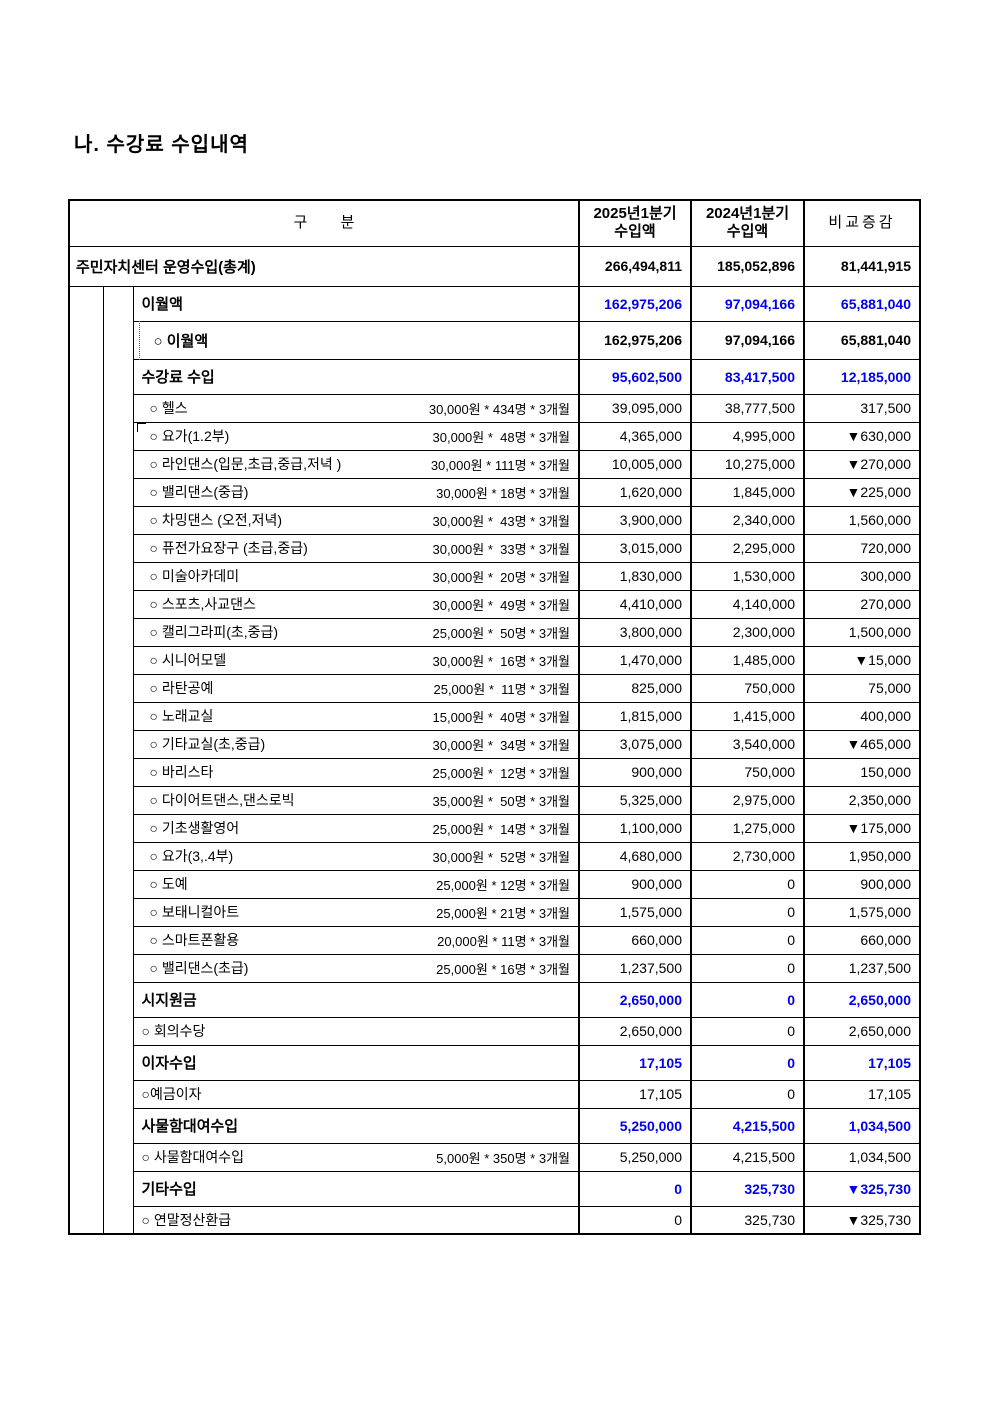 The height and width of the screenshot is (1403, 992). I want to click on cell-2025: 0, so click(635, 1188).